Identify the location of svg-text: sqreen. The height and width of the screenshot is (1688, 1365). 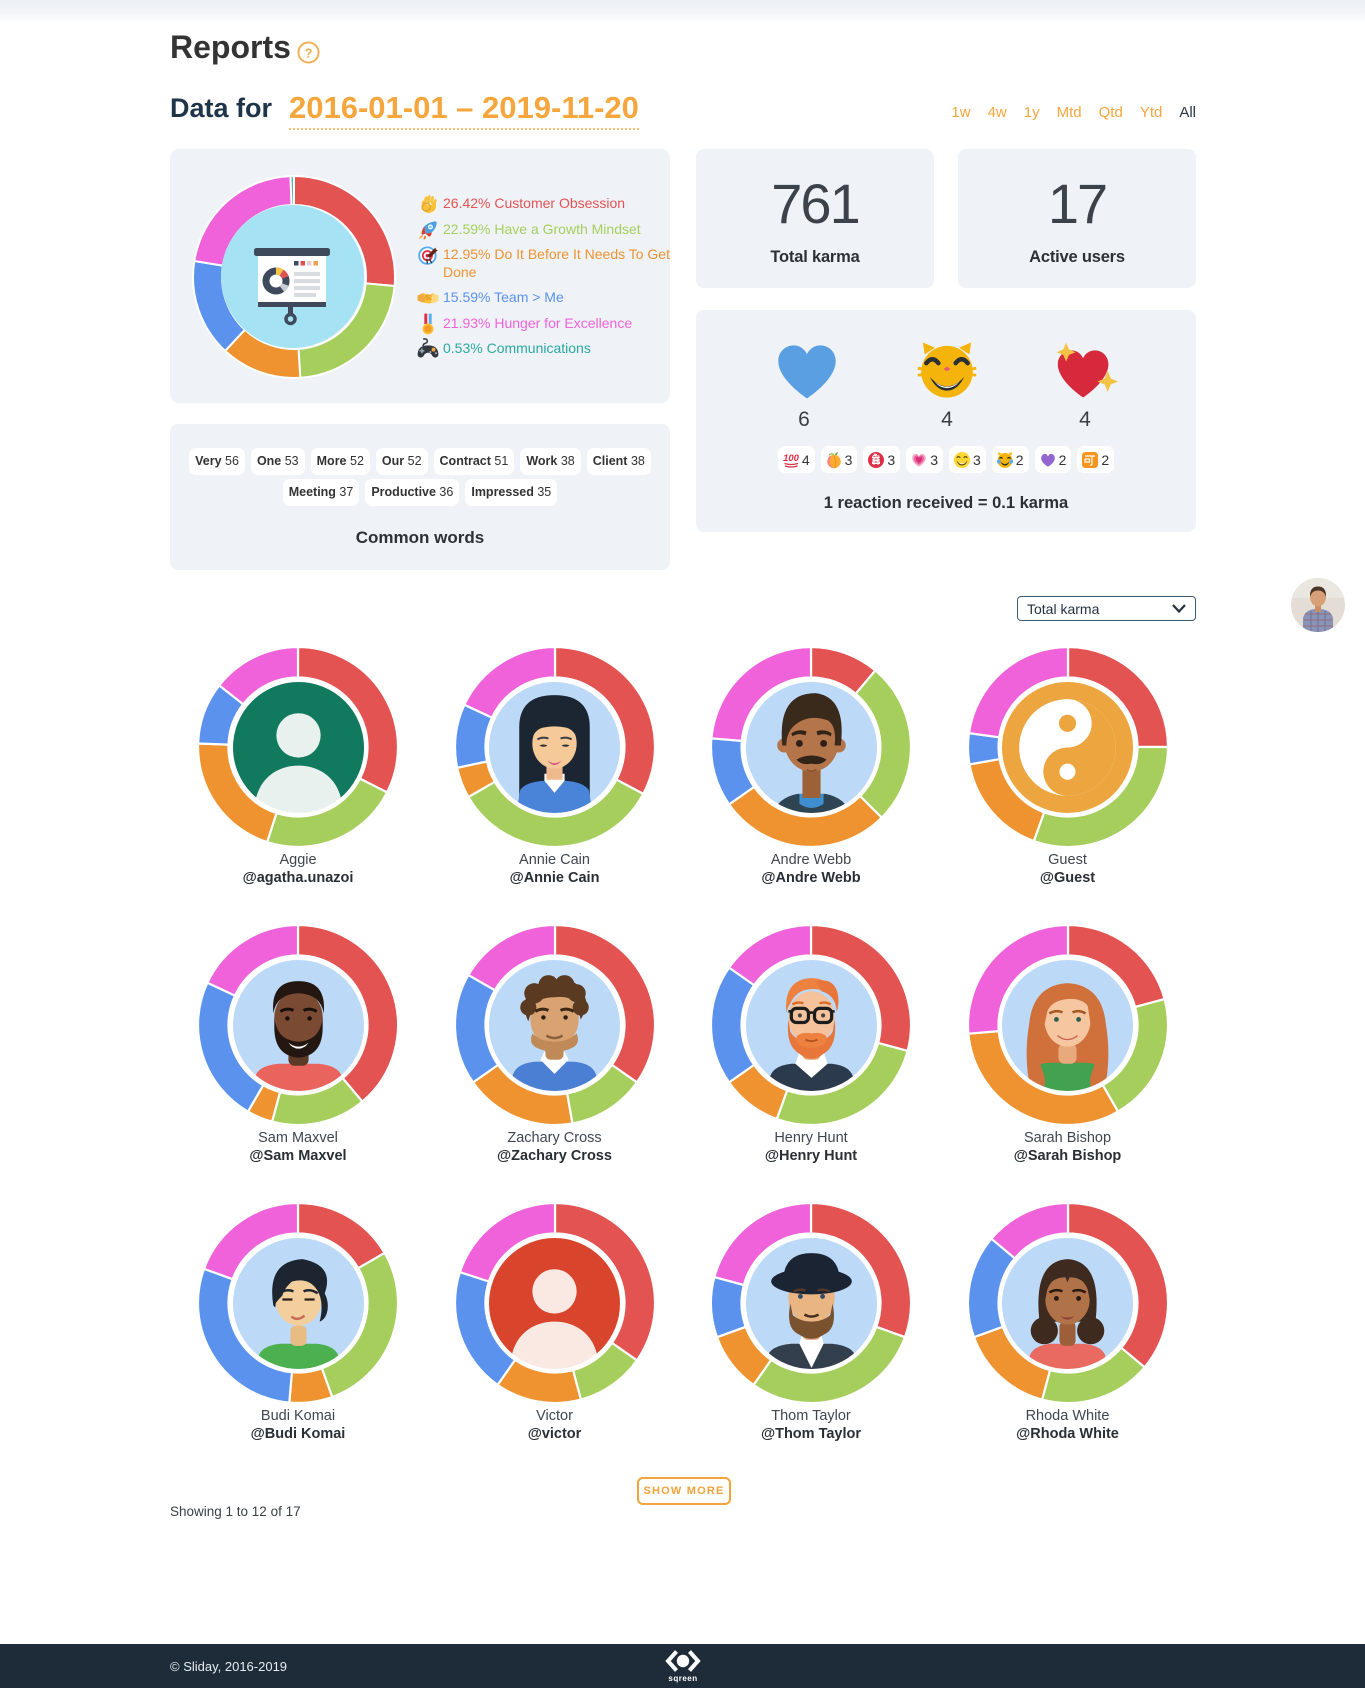
(682, 1678).